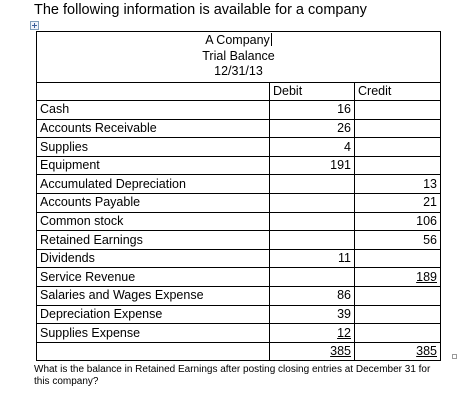 This screenshot has height=400, width=474. Describe the element at coordinates (153, 258) in the screenshot. I see `account-name: Dividends` at that location.